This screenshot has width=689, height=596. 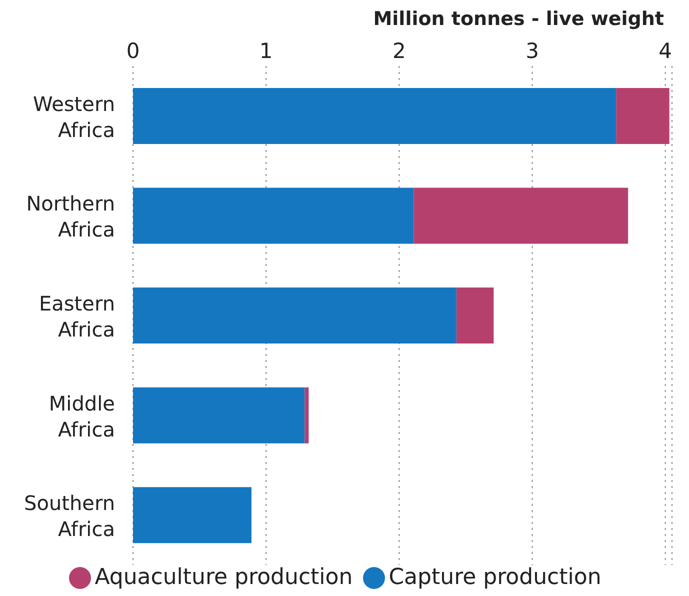 What do you see at coordinates (81, 416) in the screenshot?
I see `y-tick-label: Middle Africa` at bounding box center [81, 416].